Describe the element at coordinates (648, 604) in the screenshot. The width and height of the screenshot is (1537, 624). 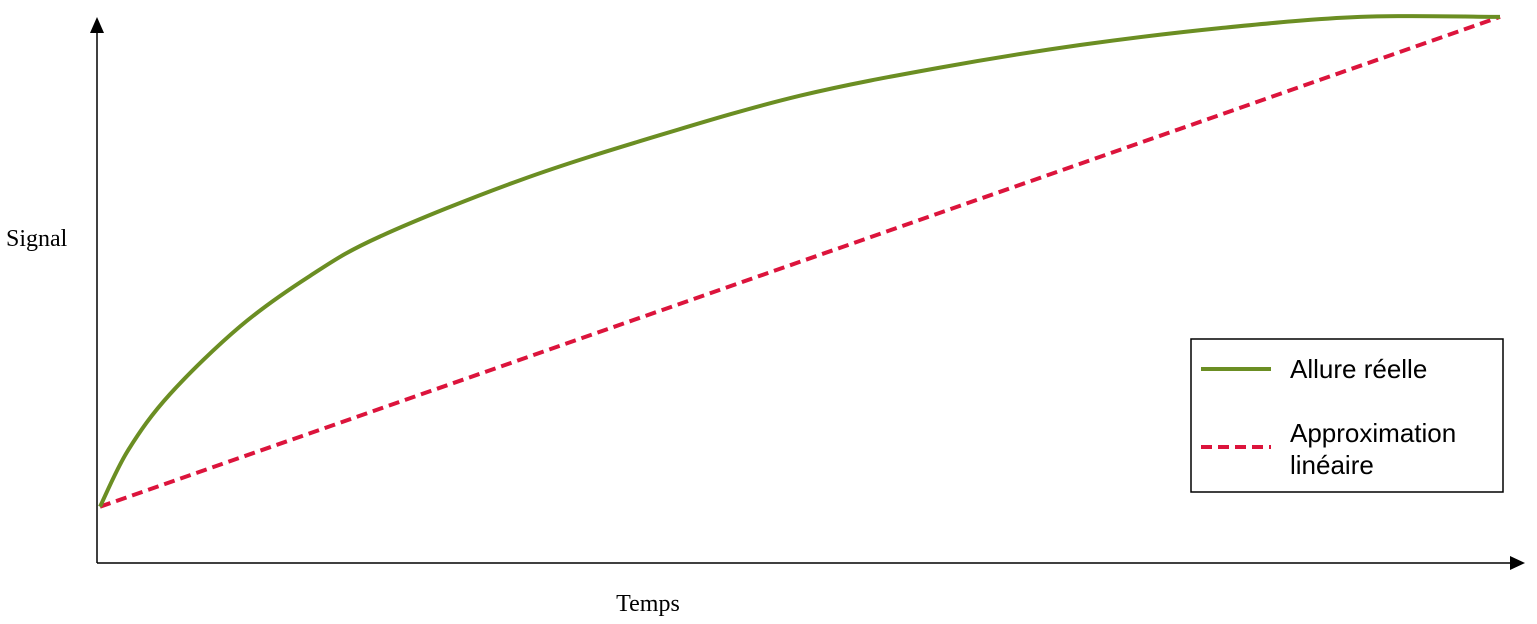
I see `x-axis-title: Temps` at that location.